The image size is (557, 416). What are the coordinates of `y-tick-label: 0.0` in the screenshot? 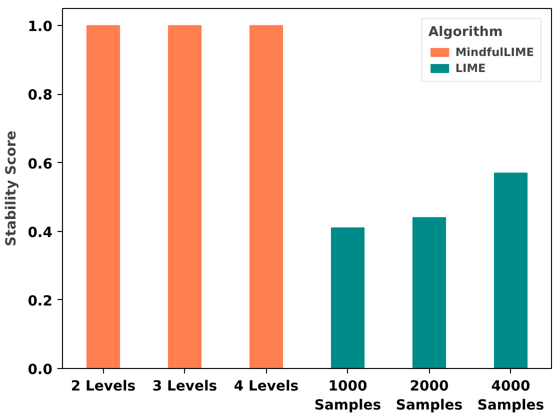 It's located at (40, 370).